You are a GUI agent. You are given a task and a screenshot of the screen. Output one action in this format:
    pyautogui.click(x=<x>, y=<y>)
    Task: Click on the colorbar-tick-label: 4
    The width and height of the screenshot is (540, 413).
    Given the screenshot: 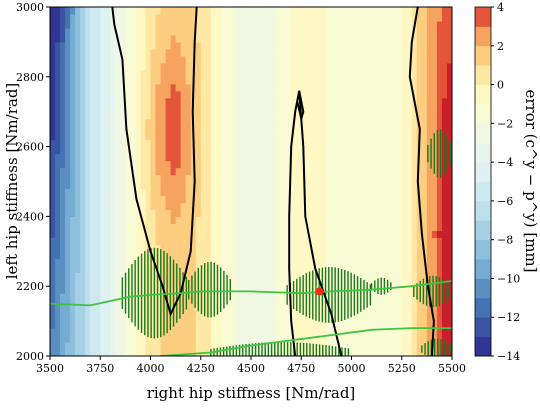 What is the action you would take?
    pyautogui.click(x=500, y=7)
    